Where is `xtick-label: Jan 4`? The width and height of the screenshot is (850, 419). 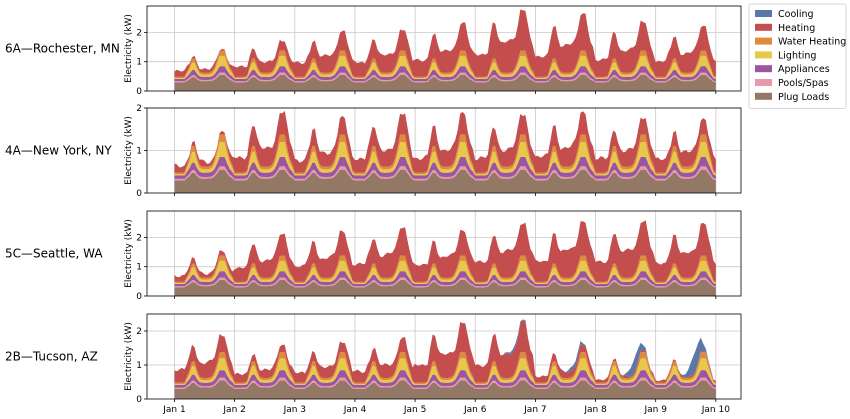 xtick-label: Jan 4 is located at coordinates (355, 410).